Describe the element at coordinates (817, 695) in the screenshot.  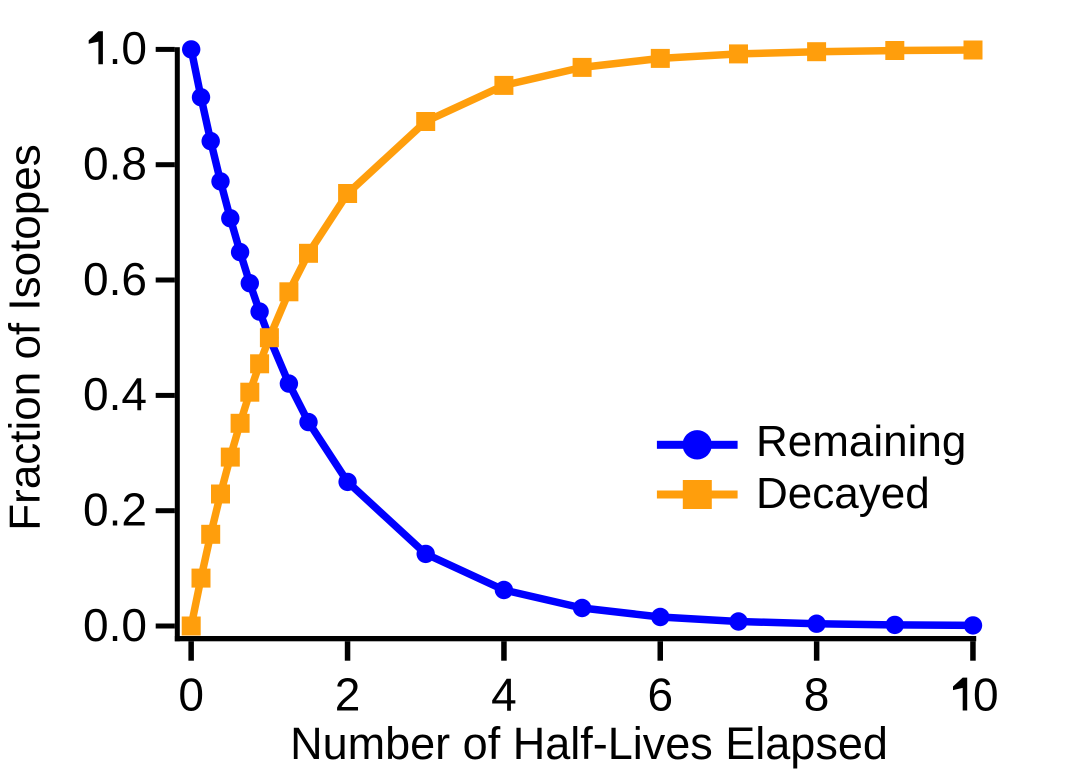
I see `svg-text: 8` at that location.